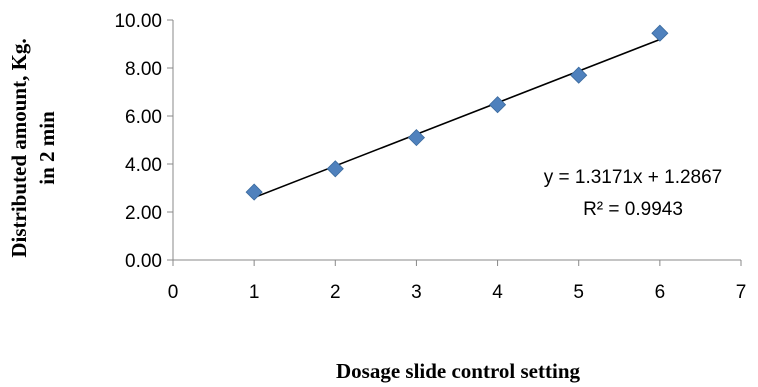 The height and width of the screenshot is (387, 758). What do you see at coordinates (33, 147) in the screenshot?
I see `y-axis-title: Distributed amount, Kg. in 2 min` at bounding box center [33, 147].